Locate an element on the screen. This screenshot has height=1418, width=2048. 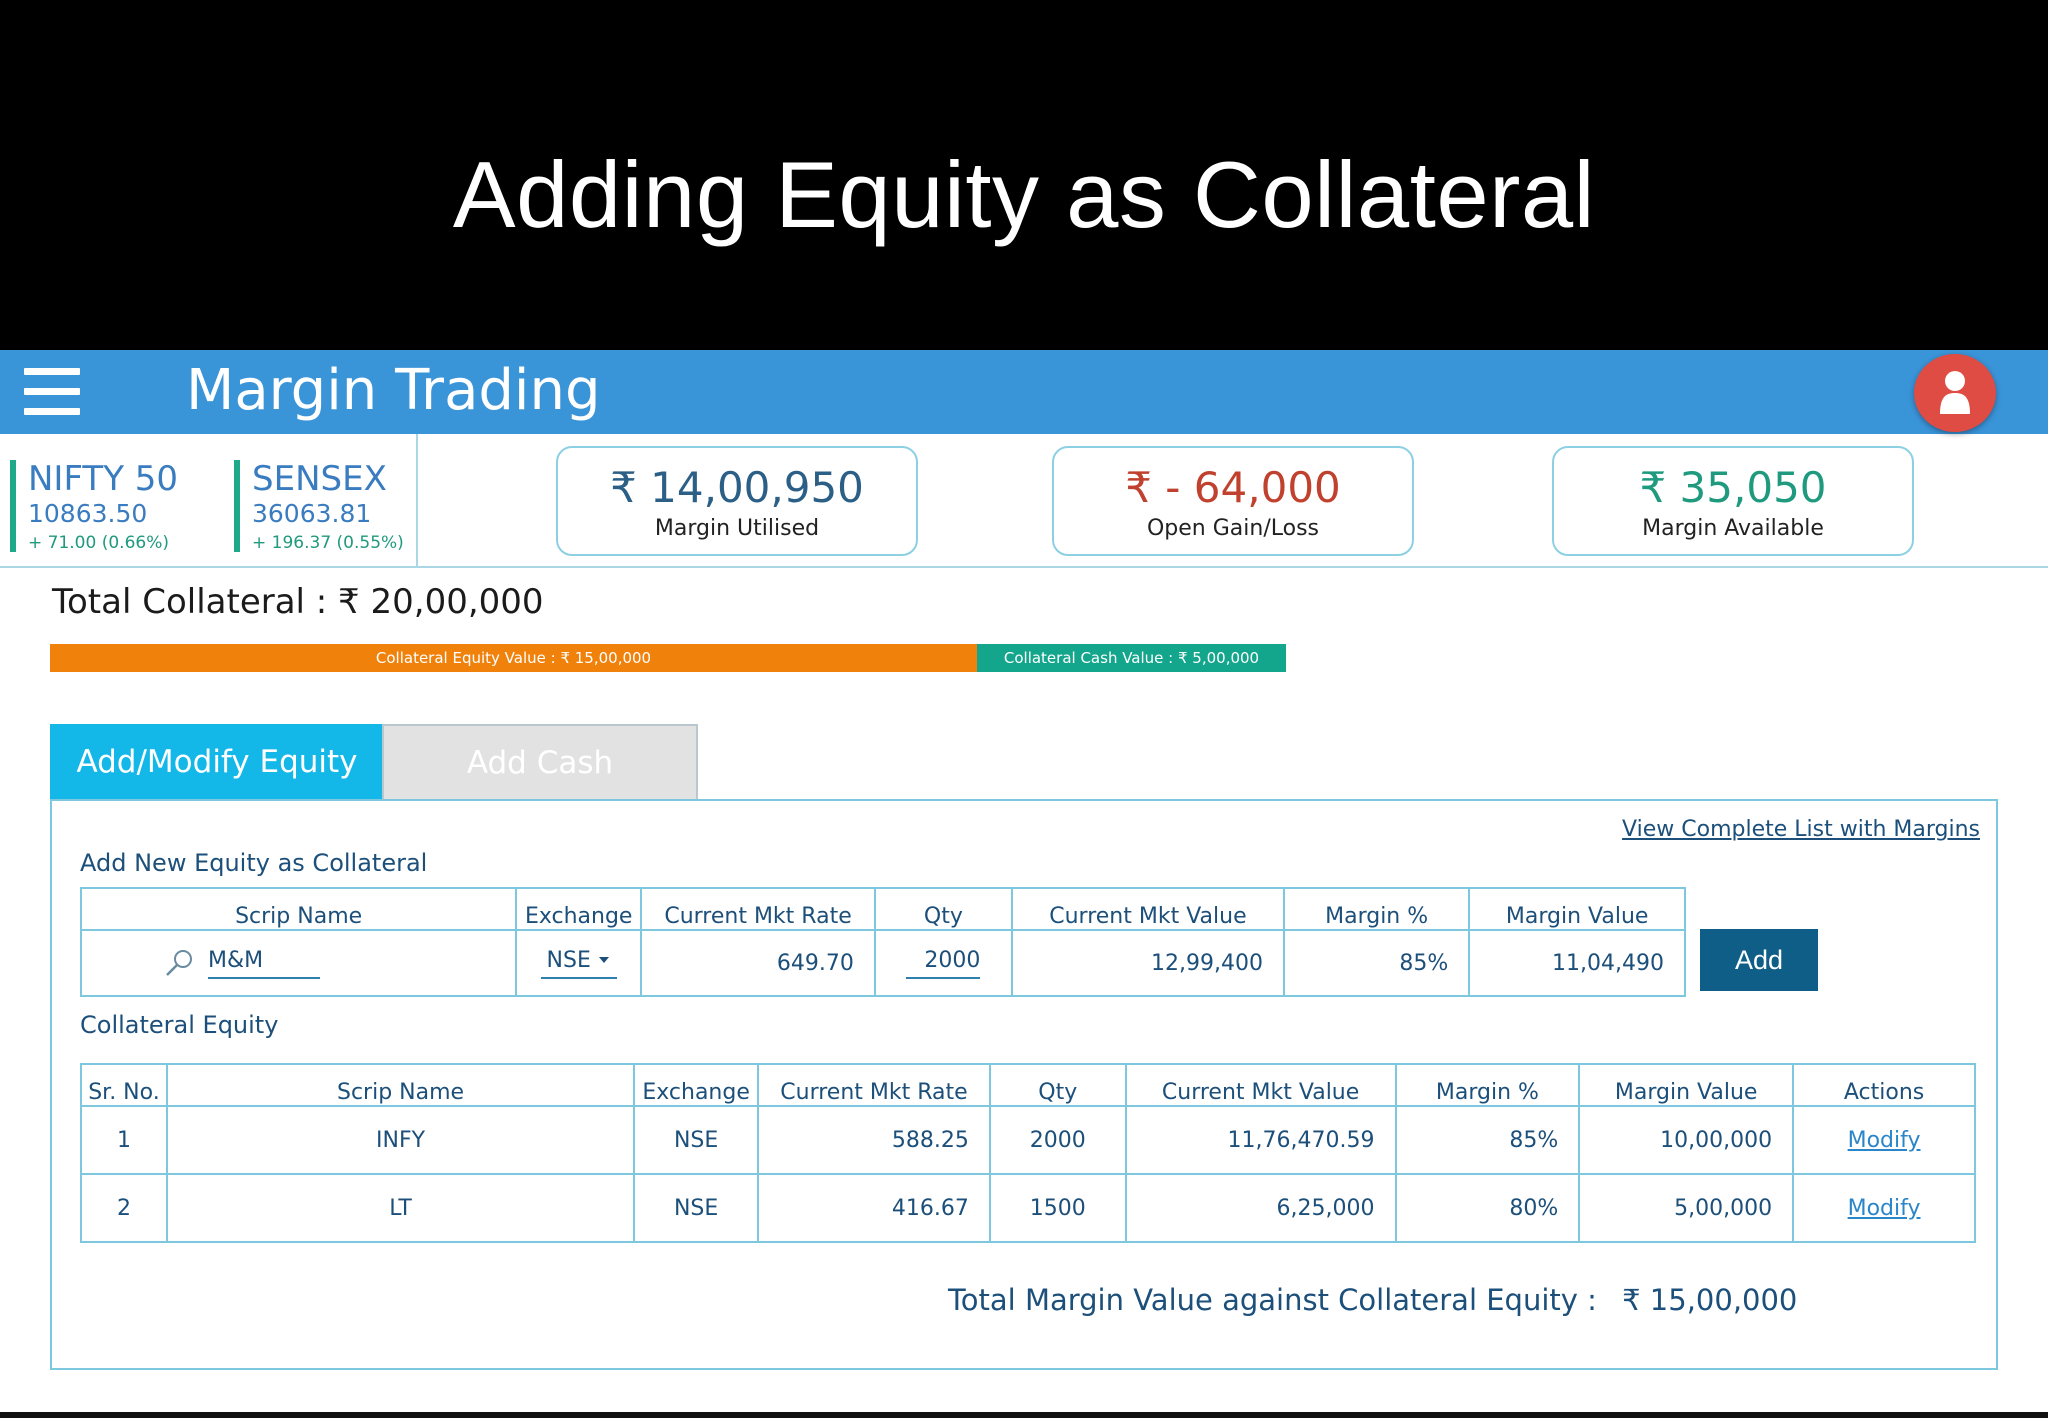
total-margin-value: ₹ 15,00,000 is located at coordinates (1710, 1300).